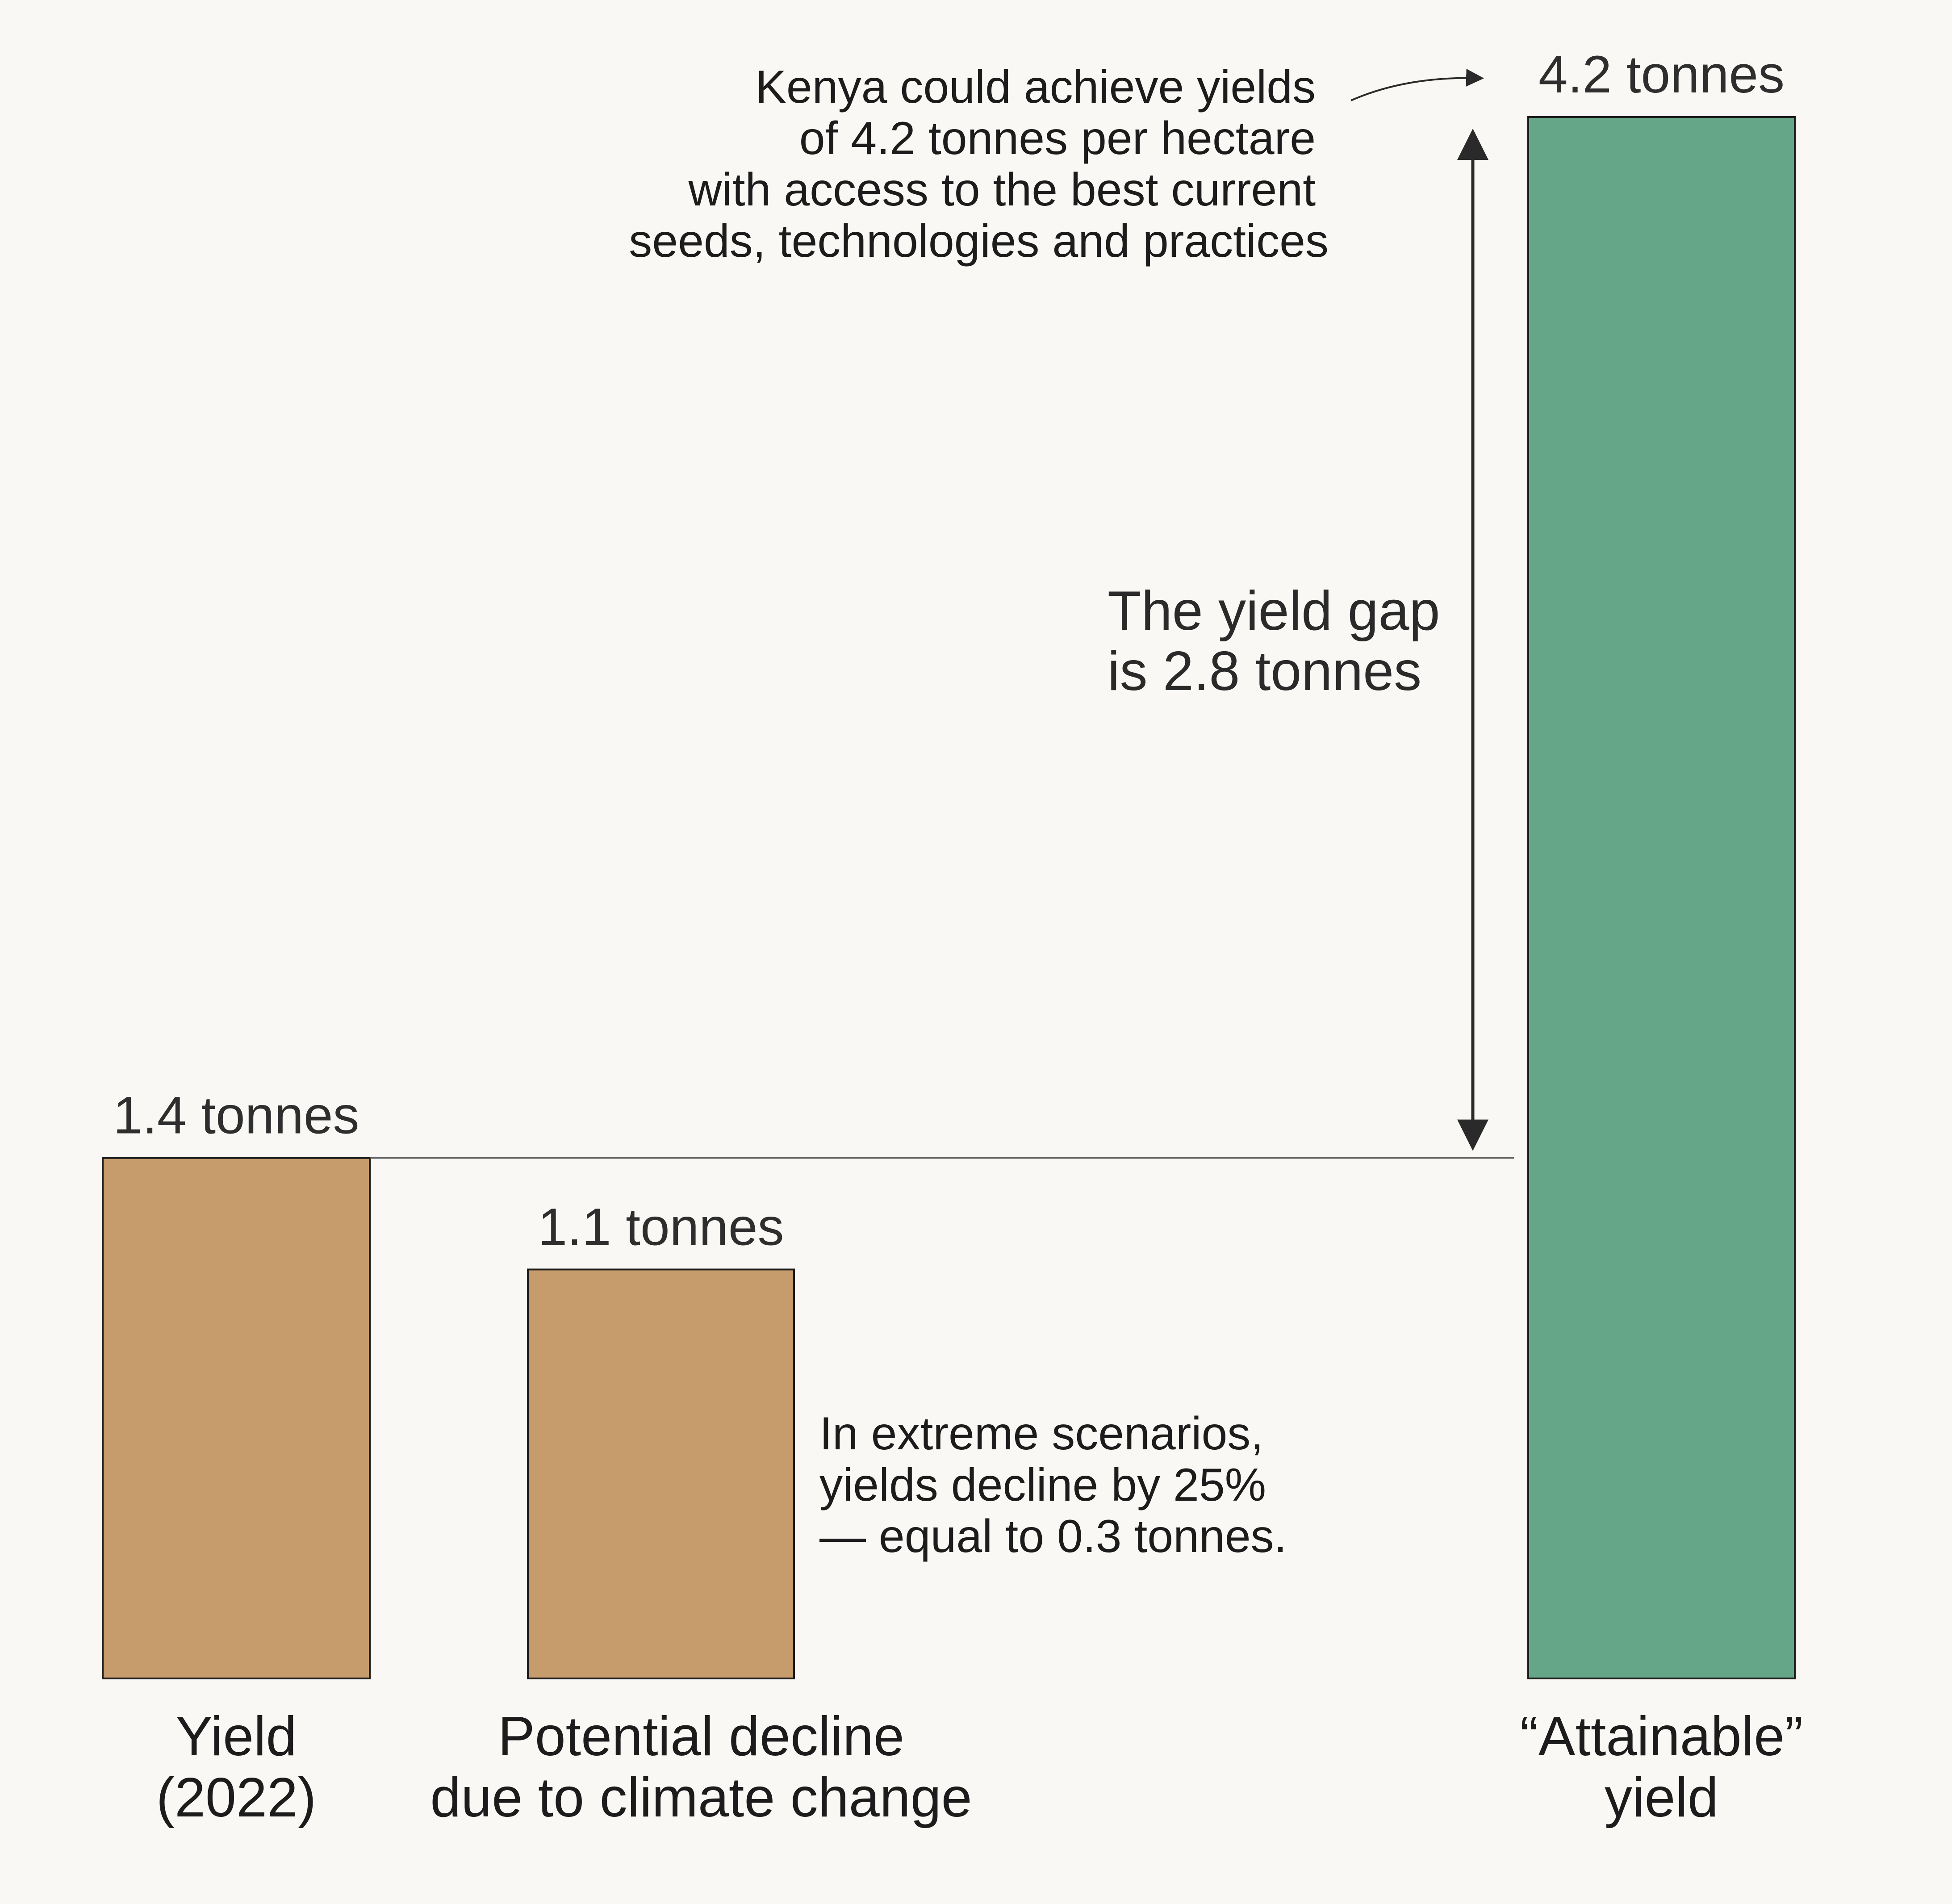  Describe the element at coordinates (1417, 85) in the screenshot. I see `attainable-pointer-arrow` at that location.